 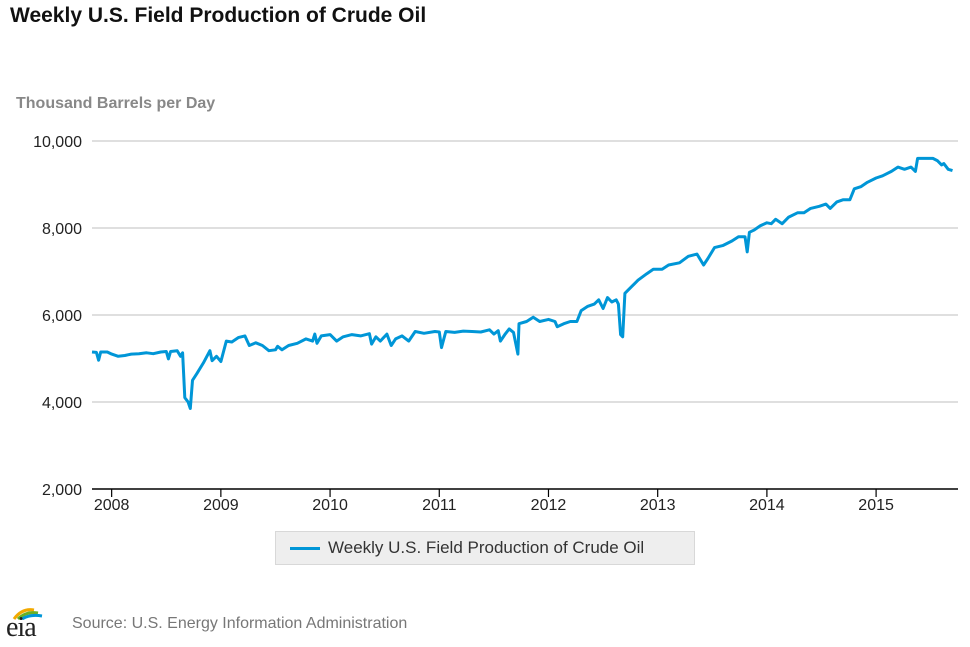 I want to click on x-tick-label: 2014, so click(x=767, y=505).